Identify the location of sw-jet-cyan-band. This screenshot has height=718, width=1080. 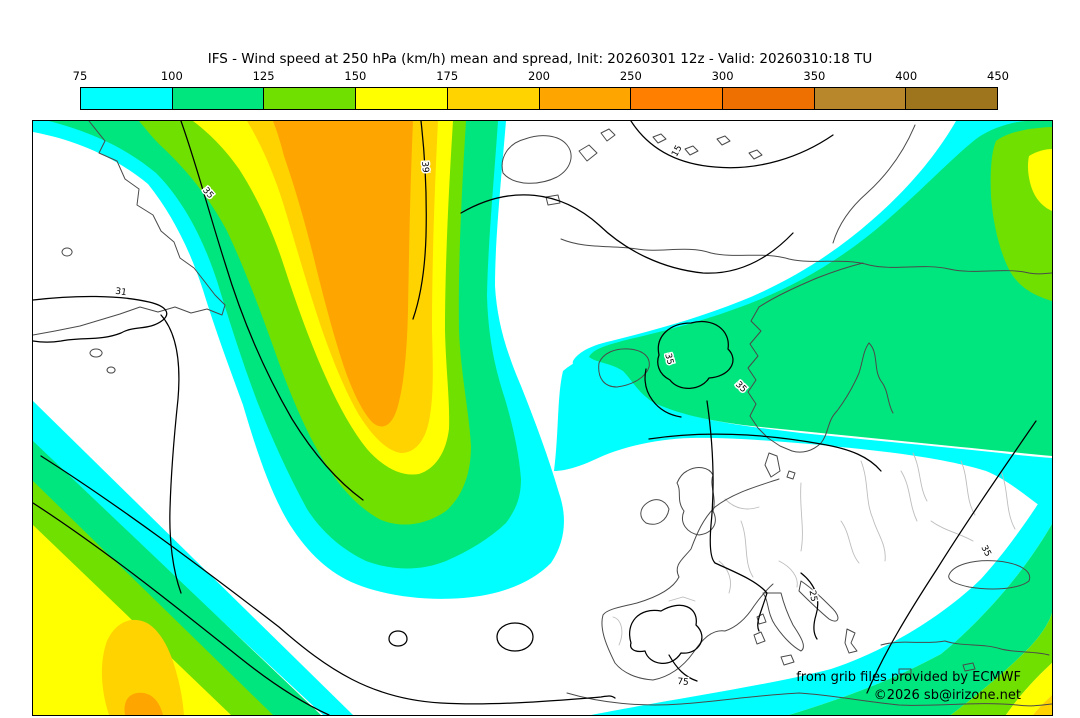
(193, 558).